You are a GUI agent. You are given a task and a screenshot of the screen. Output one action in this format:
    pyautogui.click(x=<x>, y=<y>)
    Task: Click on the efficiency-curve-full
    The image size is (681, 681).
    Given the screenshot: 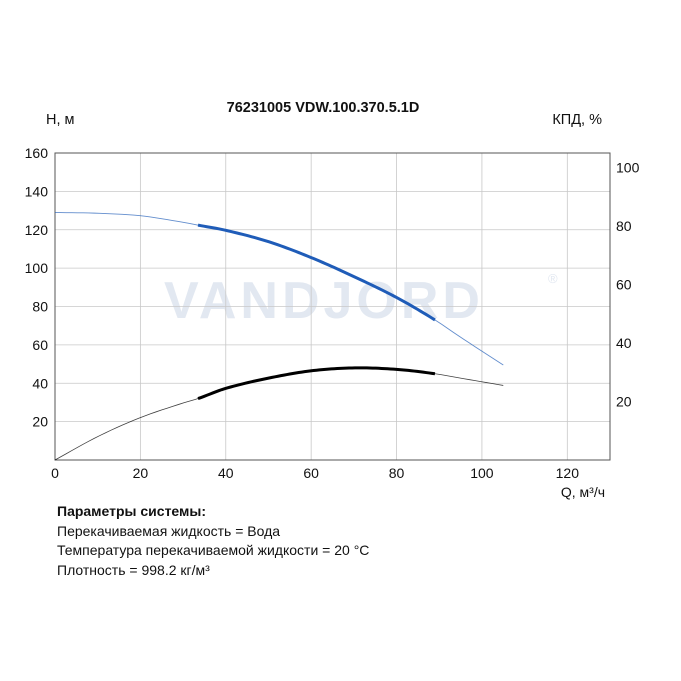 What is the action you would take?
    pyautogui.click(x=279, y=414)
    